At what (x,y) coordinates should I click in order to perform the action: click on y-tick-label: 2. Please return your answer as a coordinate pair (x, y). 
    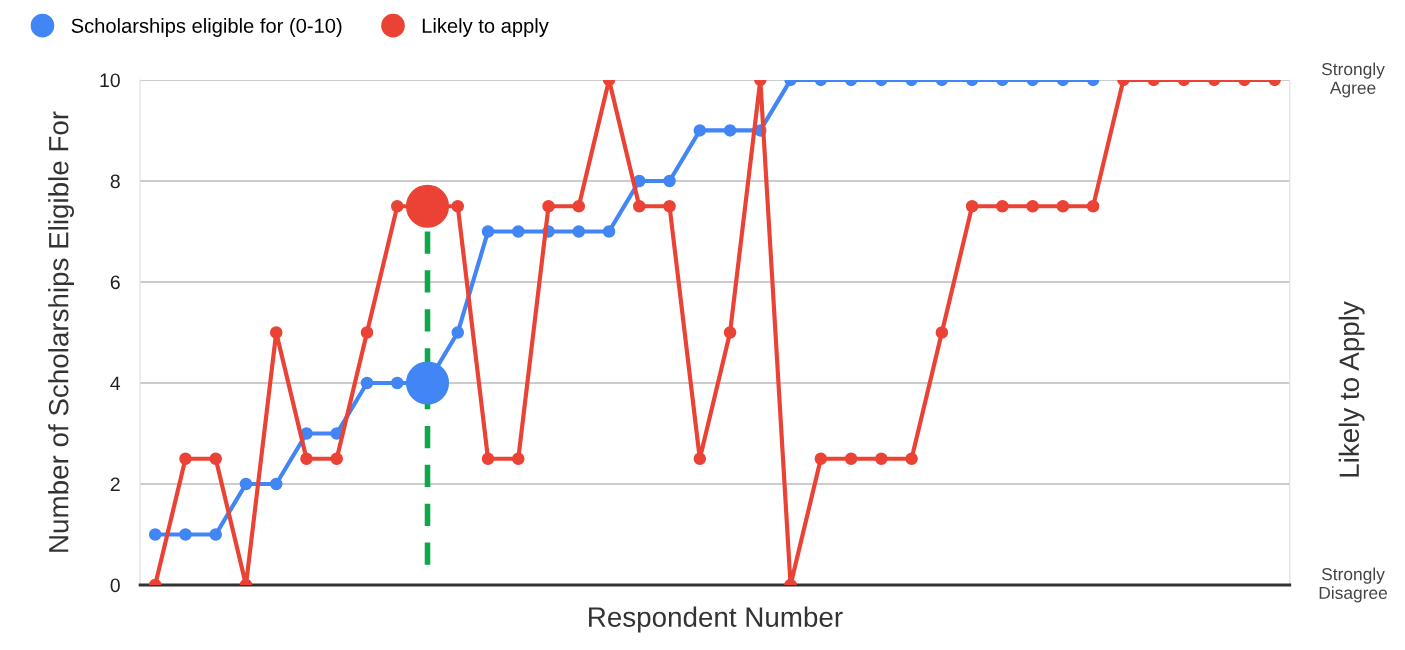
    Looking at the image, I should click on (115, 484).